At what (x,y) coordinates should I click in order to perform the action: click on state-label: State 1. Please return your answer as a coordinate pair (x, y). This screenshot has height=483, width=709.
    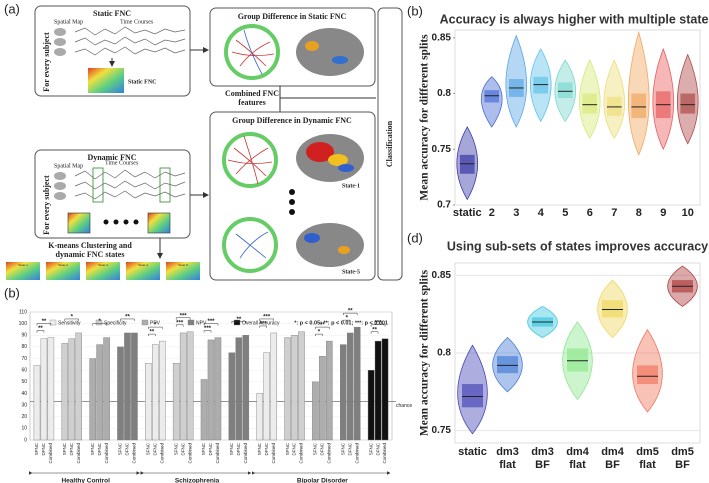
    Looking at the image, I should click on (23, 265).